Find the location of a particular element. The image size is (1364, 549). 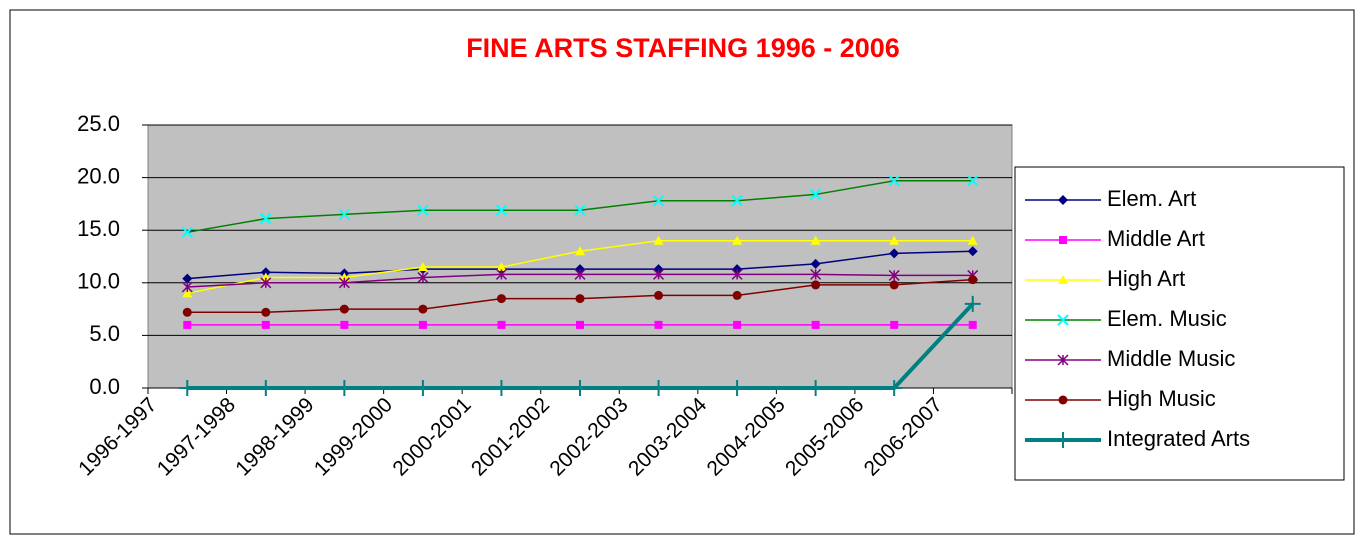

legend-label: High Music is located at coordinates (1161, 398).